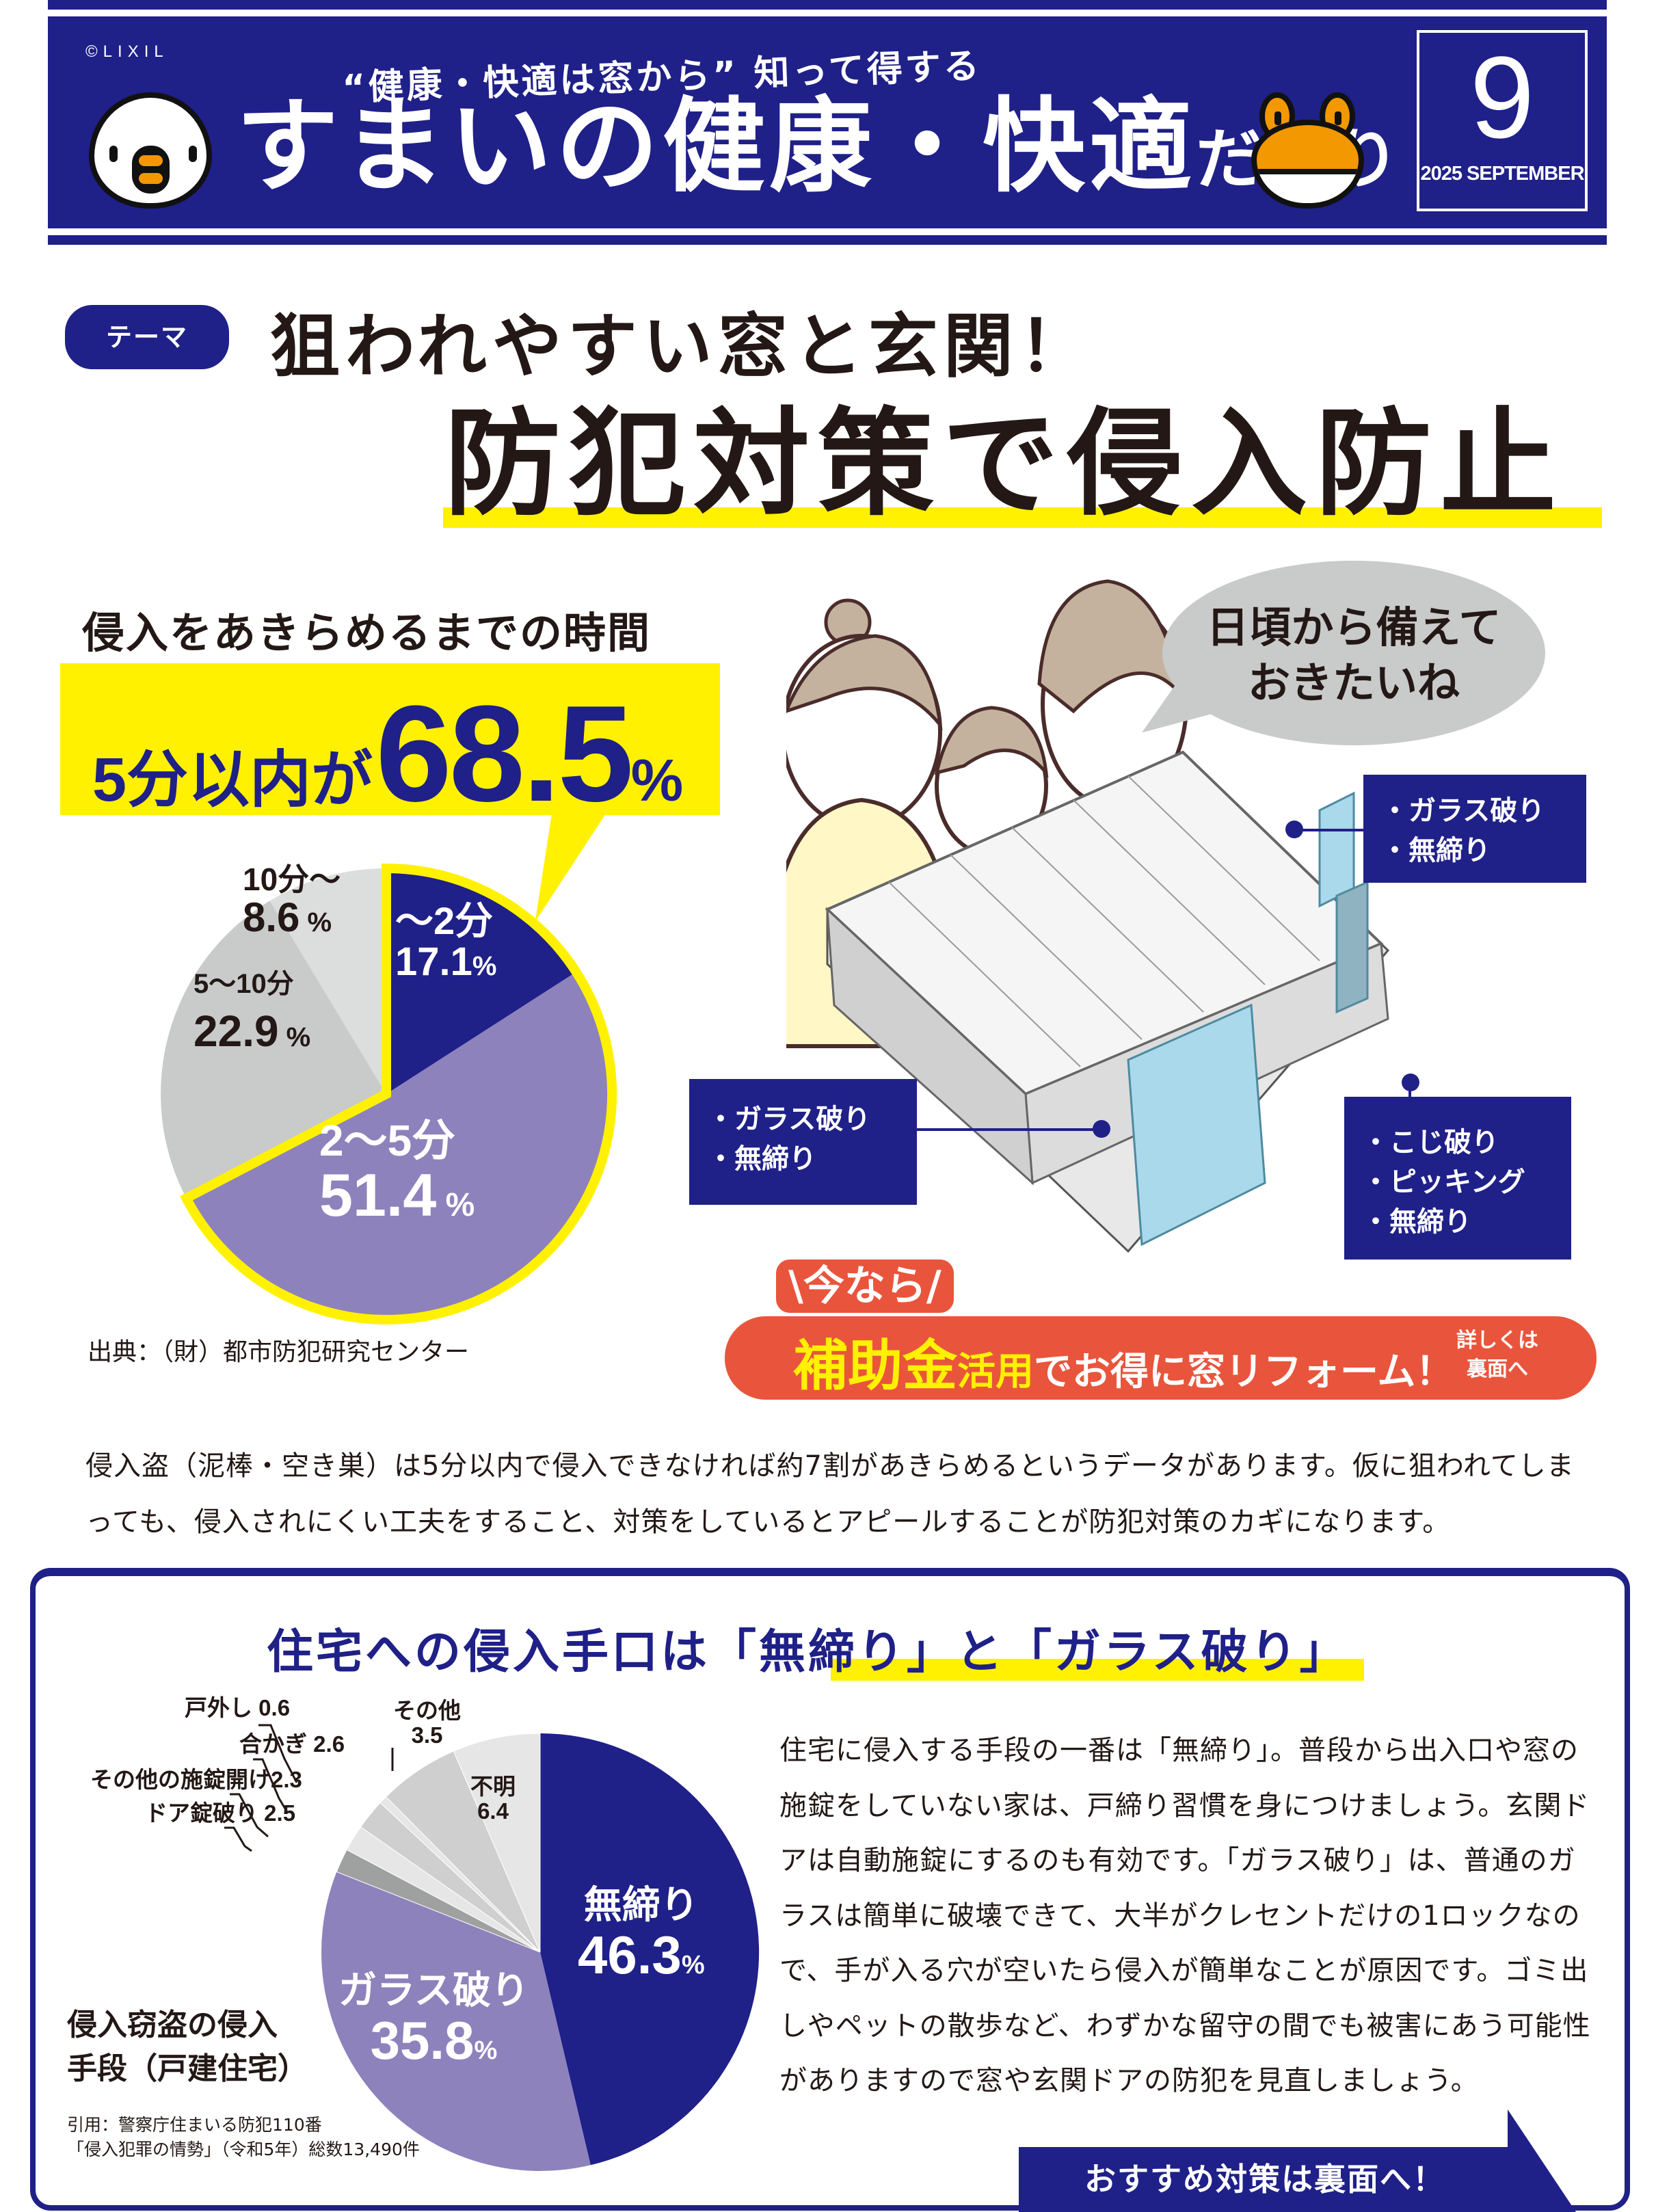 This screenshot has height=2212, width=1656. What do you see at coordinates (641, 1934) in the screenshot?
I see `label-unlocked: 無締り 46.3%` at bounding box center [641, 1934].